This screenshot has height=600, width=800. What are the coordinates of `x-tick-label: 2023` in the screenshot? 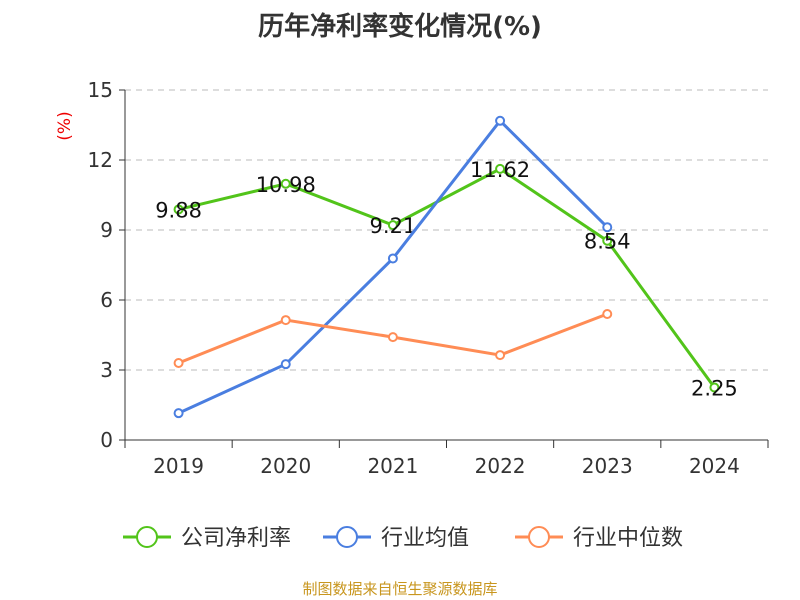 It's located at (607, 466).